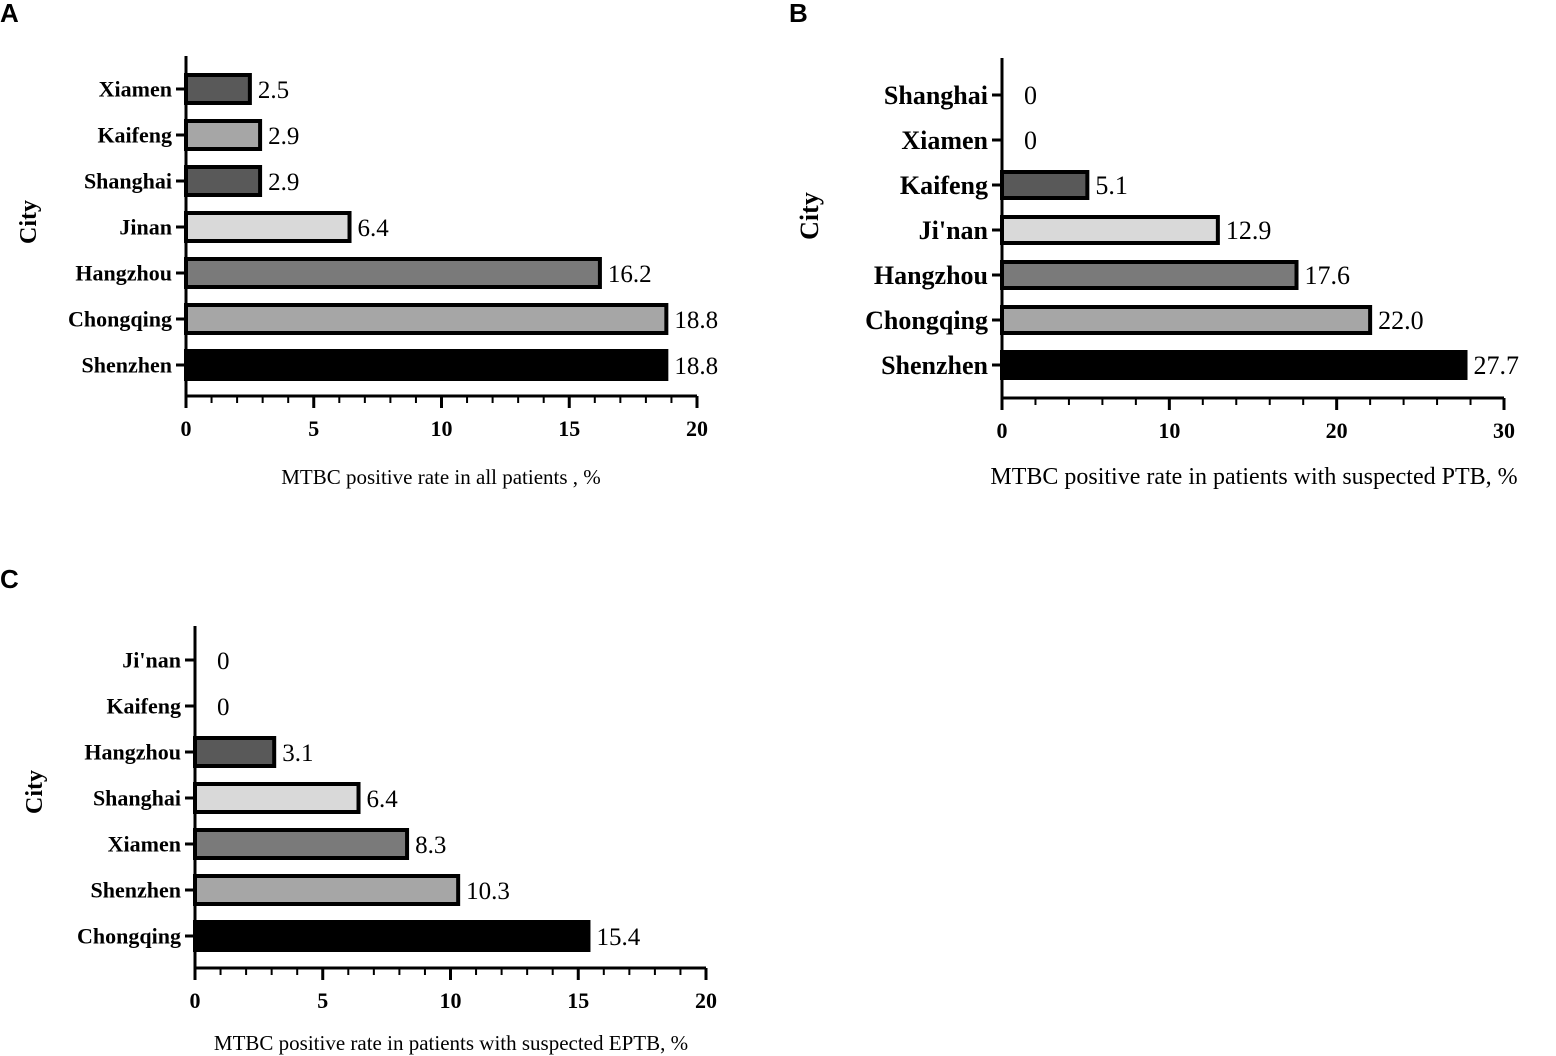  What do you see at coordinates (630, 274) in the screenshot?
I see `value-label: 16.2` at bounding box center [630, 274].